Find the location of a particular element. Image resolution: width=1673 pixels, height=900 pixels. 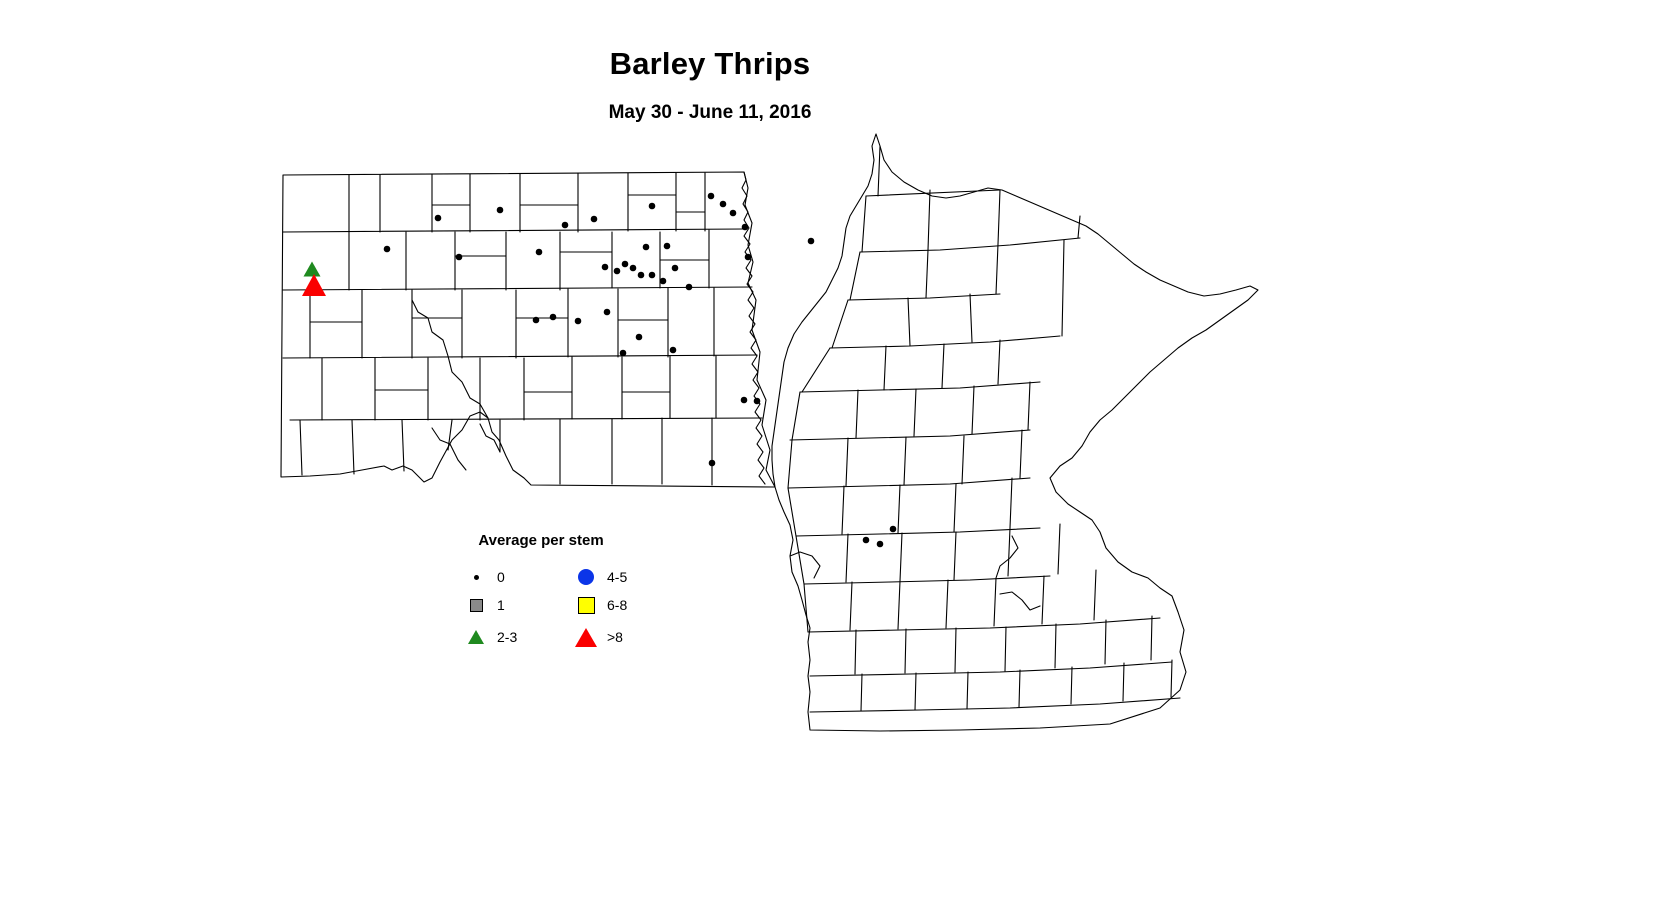

legend-item-0: 0 is located at coordinates (484, 577).